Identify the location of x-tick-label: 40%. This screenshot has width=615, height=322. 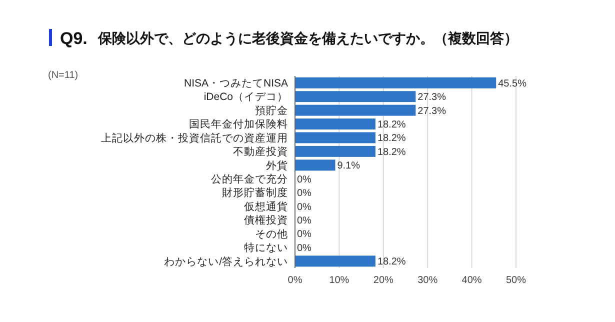
(472, 280).